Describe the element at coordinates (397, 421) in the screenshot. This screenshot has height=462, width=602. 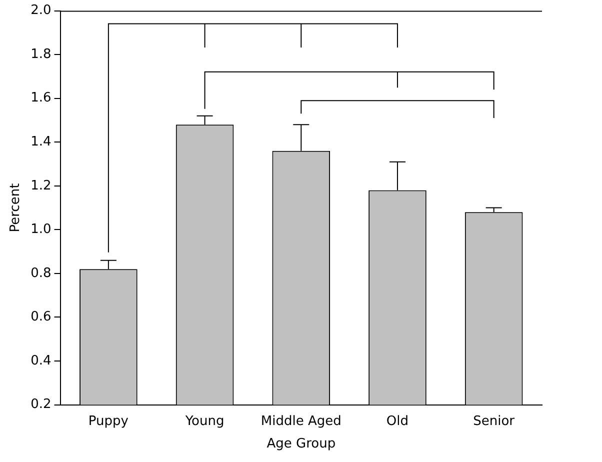
I see `x-tick-label: Old` at that location.